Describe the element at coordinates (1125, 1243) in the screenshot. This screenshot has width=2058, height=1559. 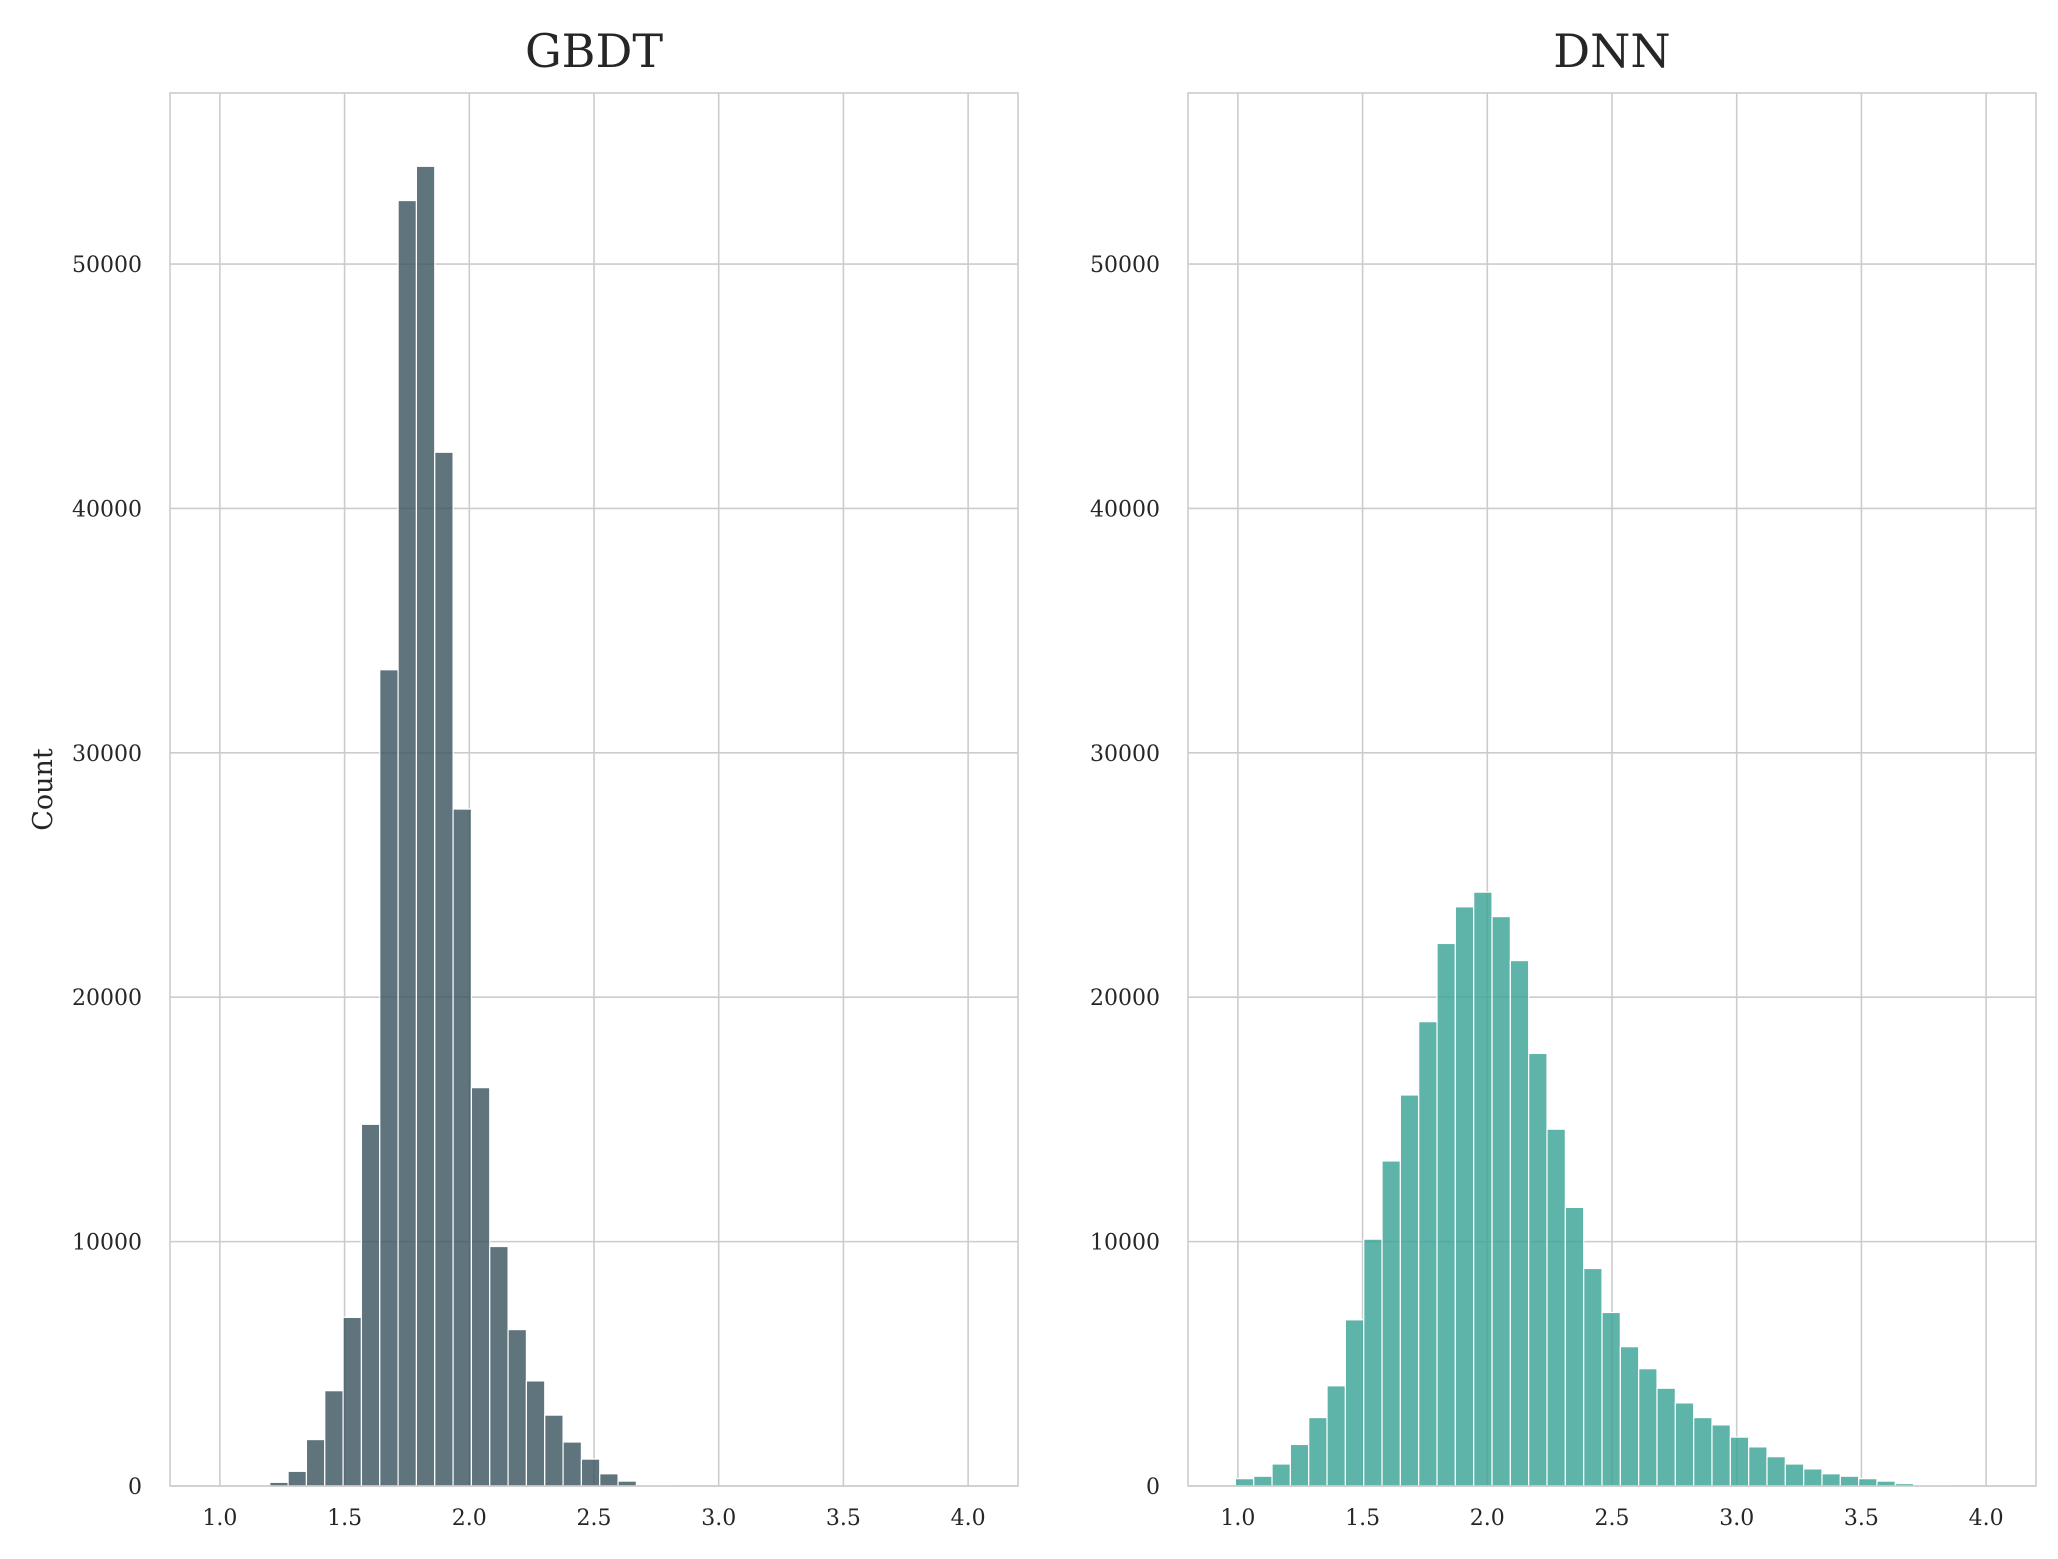
I see `dnn-y-tick-label: 10000` at that location.